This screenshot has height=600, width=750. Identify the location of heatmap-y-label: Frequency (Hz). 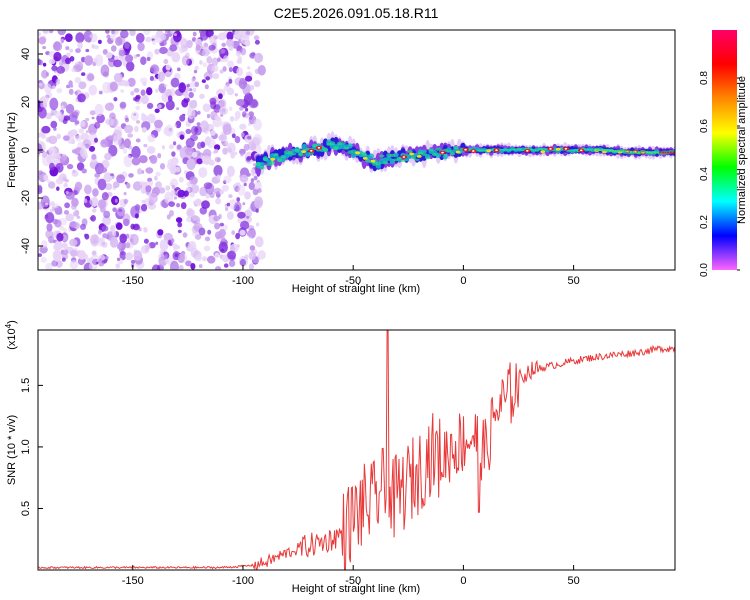
(12, 150).